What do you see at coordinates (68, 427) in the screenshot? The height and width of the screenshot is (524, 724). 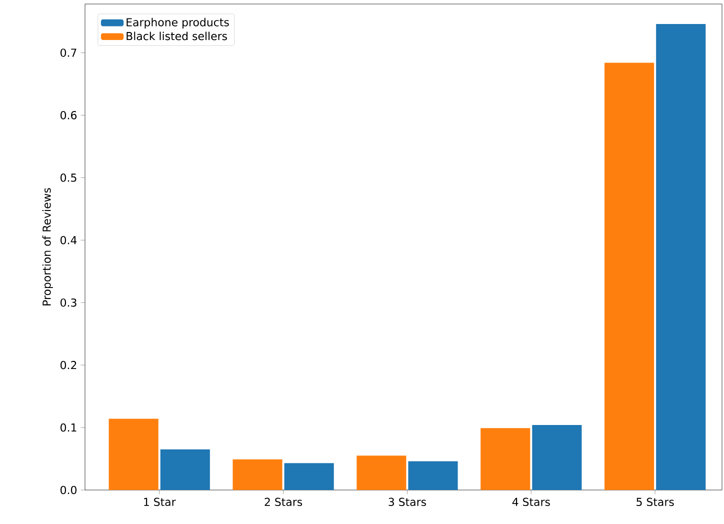 I see `y-tick-label: 0.1` at bounding box center [68, 427].